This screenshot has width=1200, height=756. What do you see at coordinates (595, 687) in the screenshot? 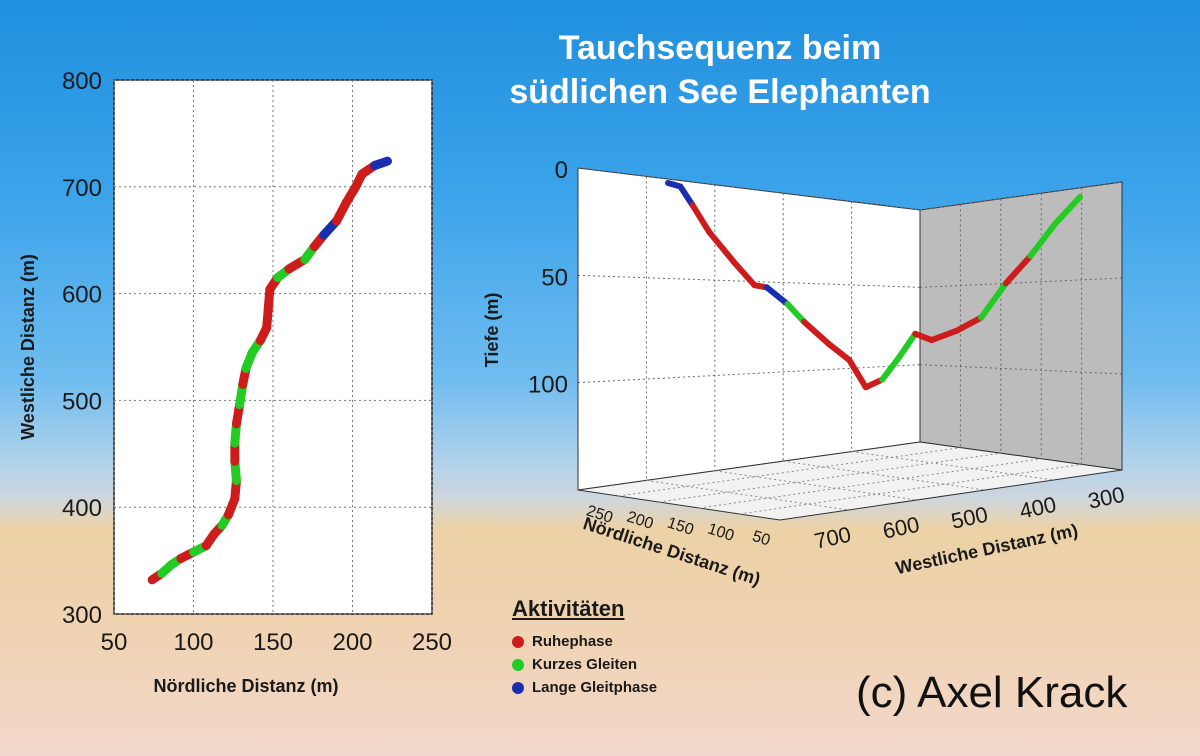
I see `legend-label: Lange Gleitphase` at bounding box center [595, 687].